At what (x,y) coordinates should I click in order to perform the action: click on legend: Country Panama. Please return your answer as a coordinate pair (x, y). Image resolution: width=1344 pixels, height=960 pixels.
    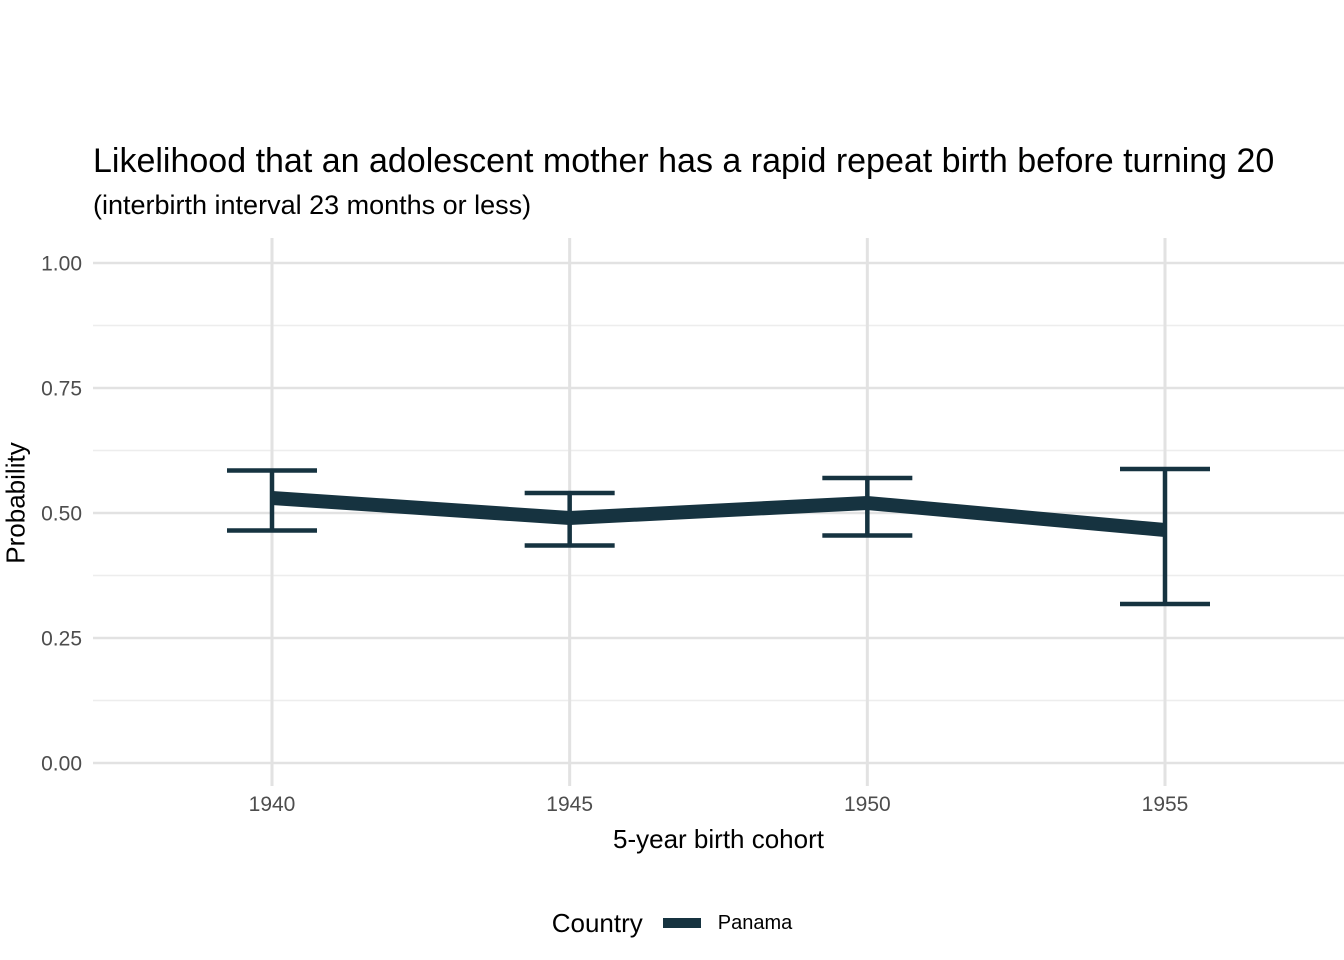
    Looking at the image, I should click on (672, 923).